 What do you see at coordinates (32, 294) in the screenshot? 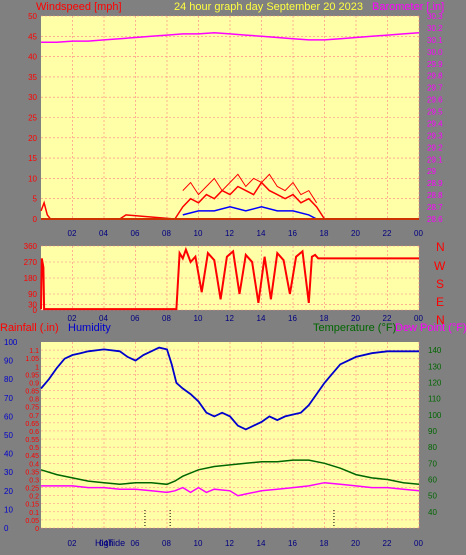
I see `direction-tick-label: 90` at bounding box center [32, 294].